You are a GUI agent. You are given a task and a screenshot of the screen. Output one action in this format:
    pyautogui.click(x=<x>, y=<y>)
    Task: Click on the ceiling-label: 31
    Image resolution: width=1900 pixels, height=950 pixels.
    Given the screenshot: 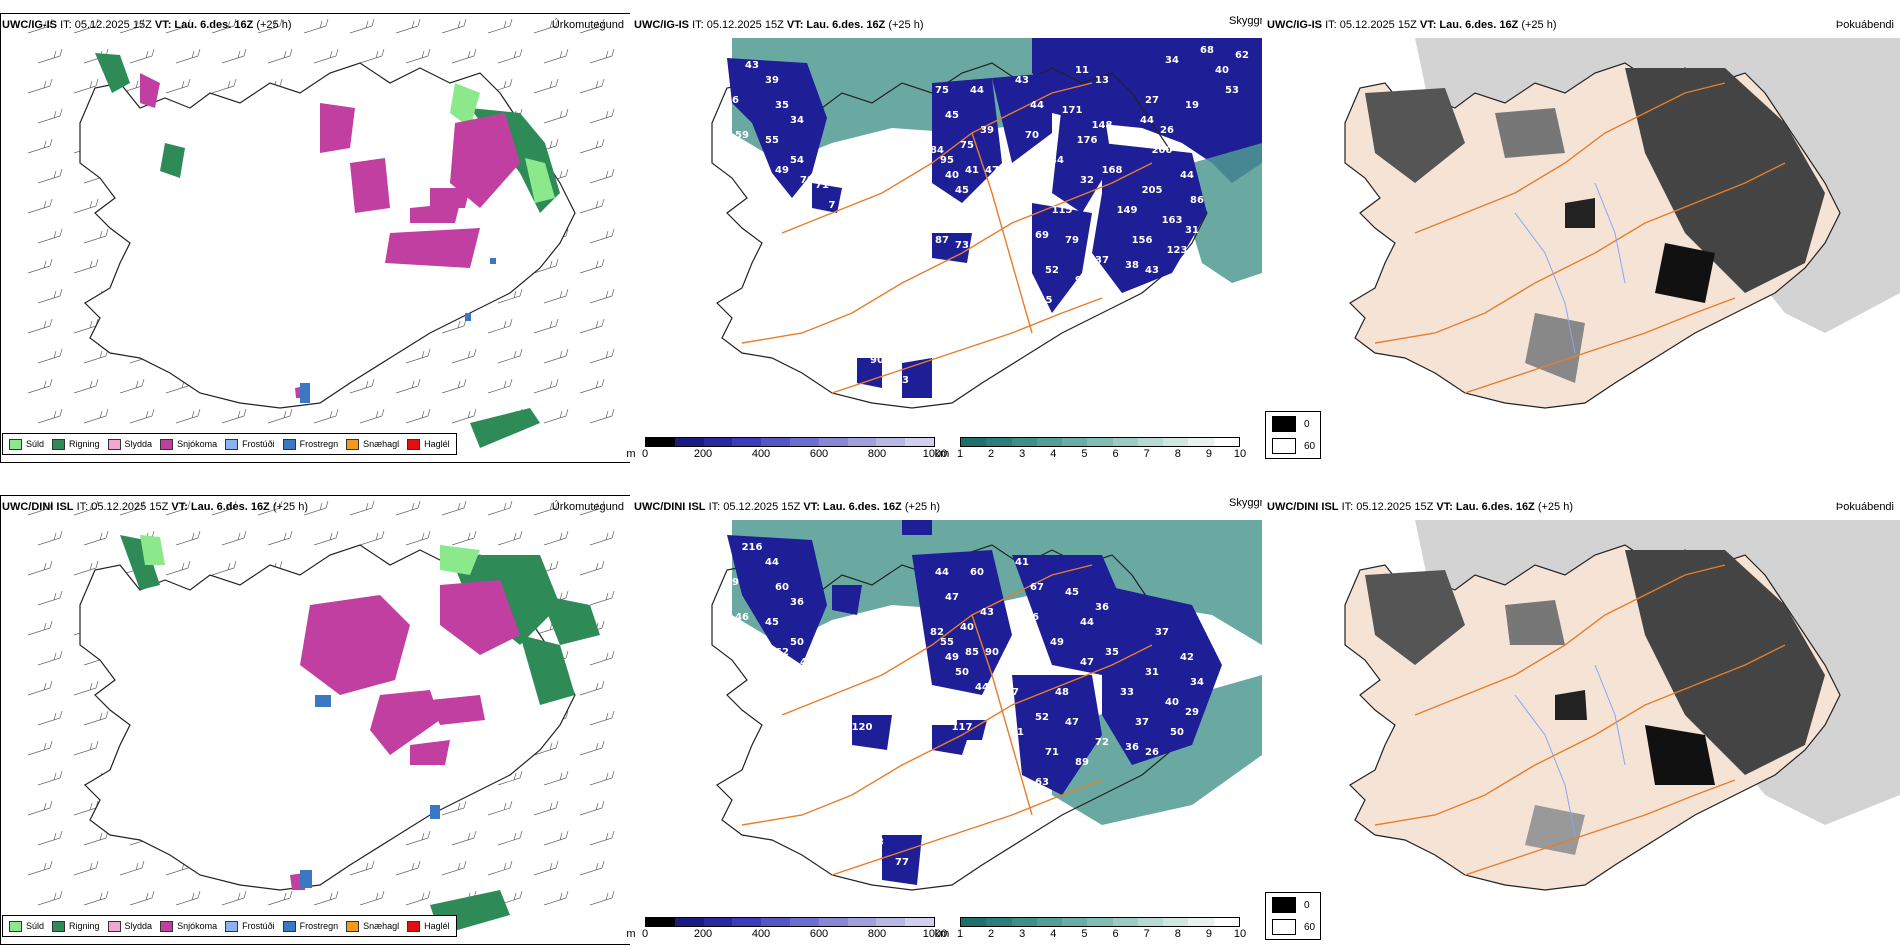 What is the action you would take?
    pyautogui.click(x=982, y=205)
    